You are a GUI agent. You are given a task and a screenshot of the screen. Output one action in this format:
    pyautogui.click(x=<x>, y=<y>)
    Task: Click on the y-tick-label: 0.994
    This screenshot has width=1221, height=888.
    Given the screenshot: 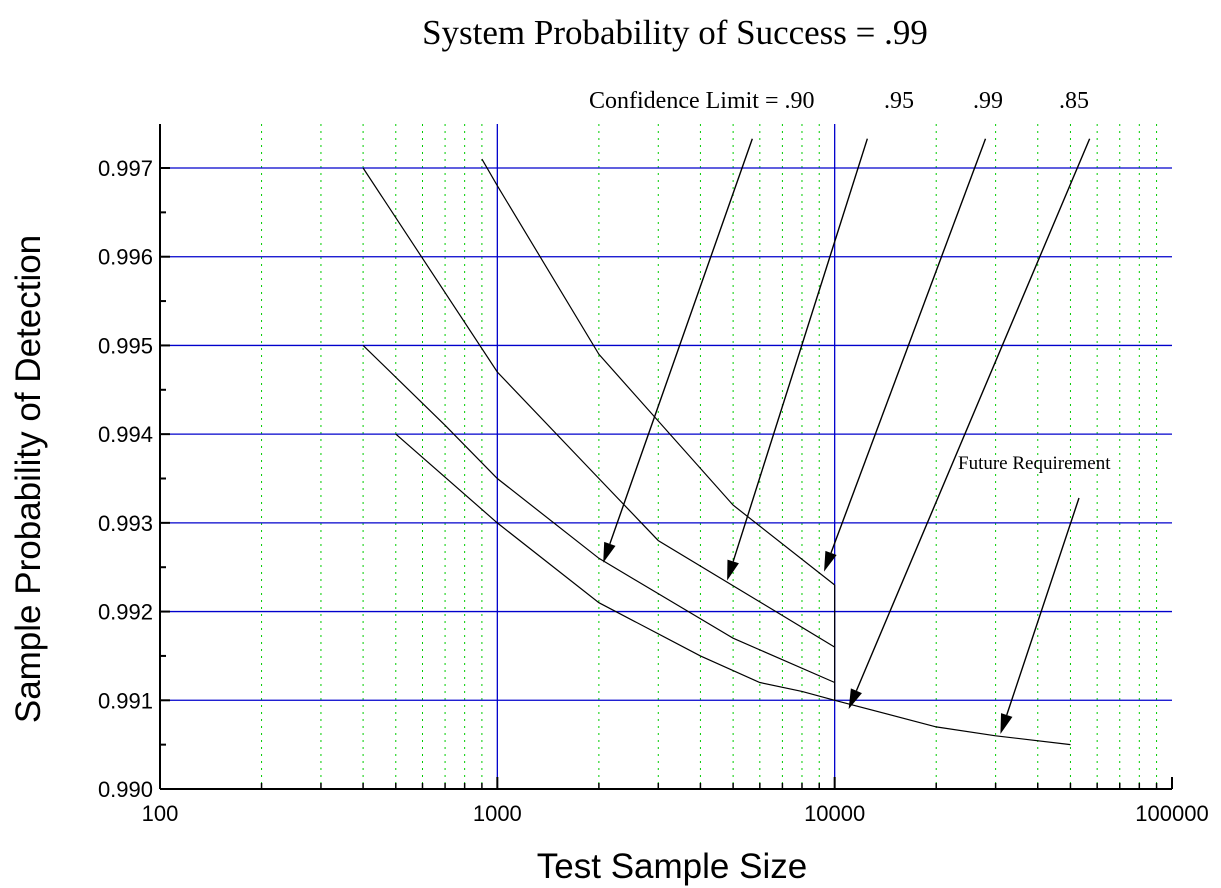 What is the action you would take?
    pyautogui.click(x=125, y=434)
    